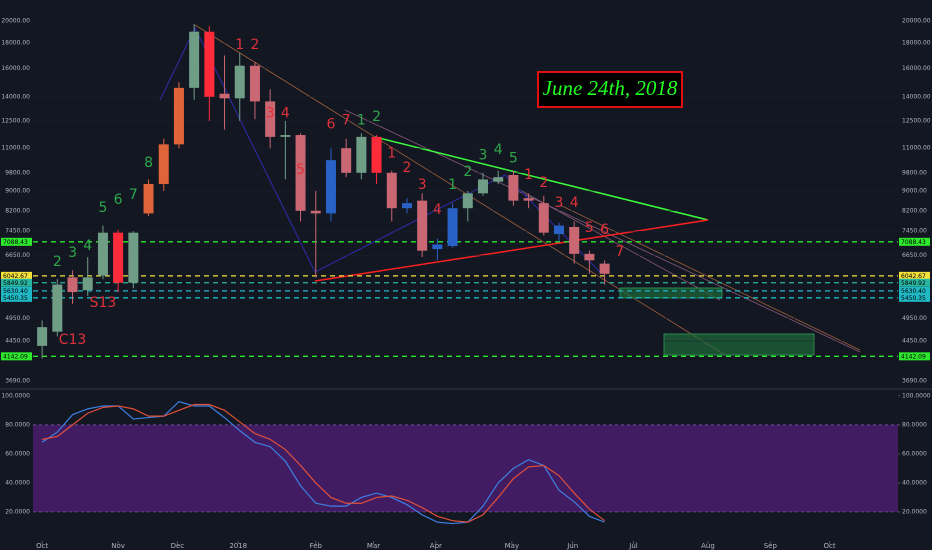  Describe the element at coordinates (916, 148) in the screenshot. I see `y-tick-label: 11000.00` at that location.